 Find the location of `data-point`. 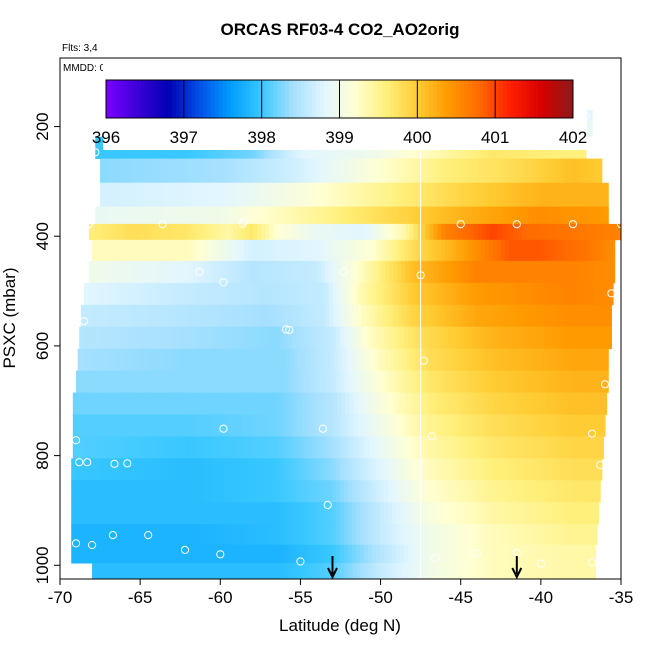

data-point is located at coordinates (592, 562).